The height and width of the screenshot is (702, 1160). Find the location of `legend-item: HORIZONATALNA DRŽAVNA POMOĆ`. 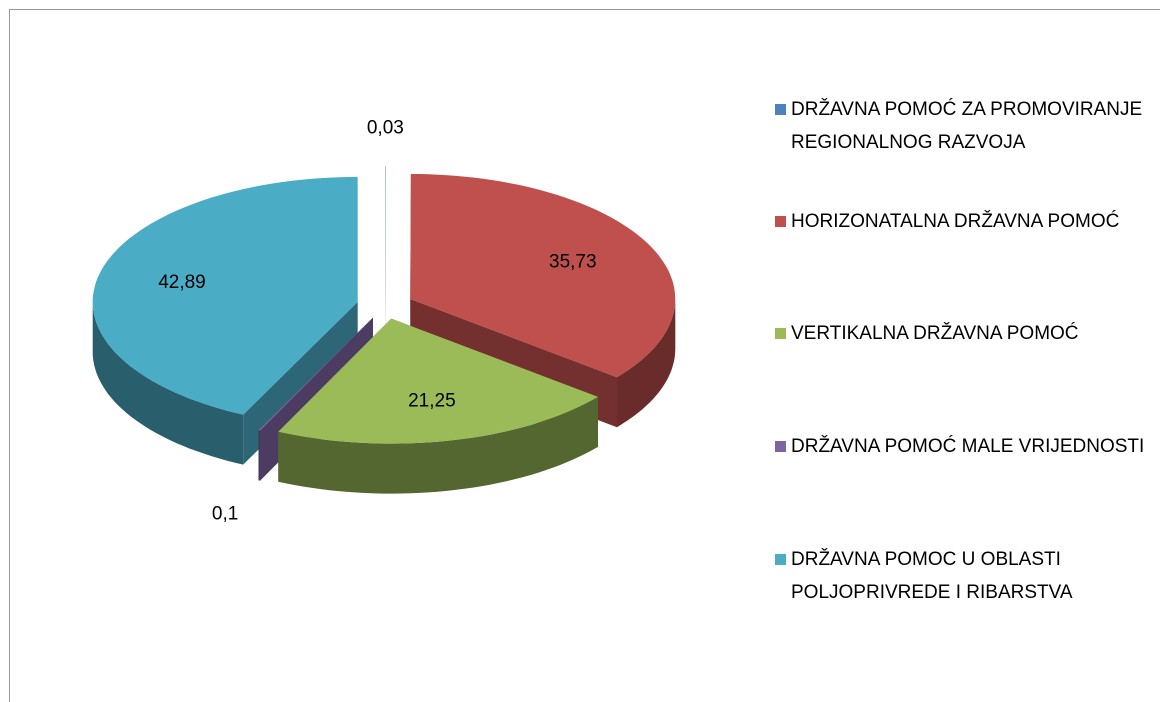

legend-item: HORIZONATALNA DRŽAVNA POMOĆ is located at coordinates (960, 221).